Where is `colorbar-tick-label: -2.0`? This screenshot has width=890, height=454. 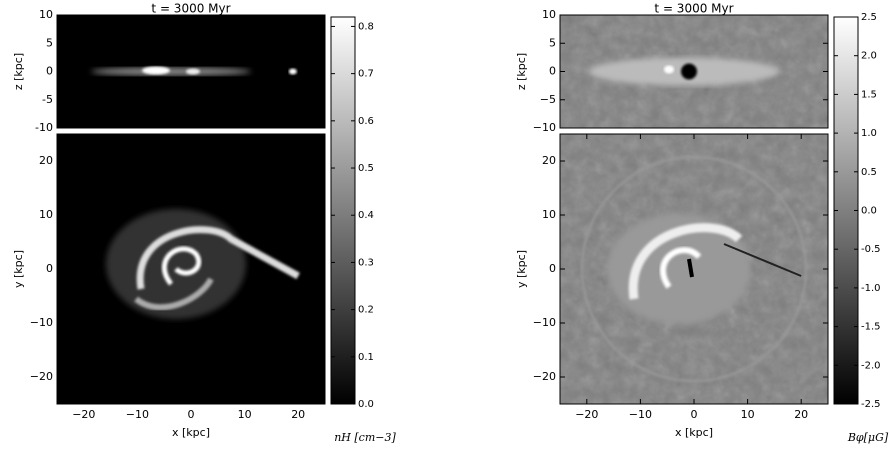
colorbar-tick-label: -2.0 is located at coordinates (871, 365).